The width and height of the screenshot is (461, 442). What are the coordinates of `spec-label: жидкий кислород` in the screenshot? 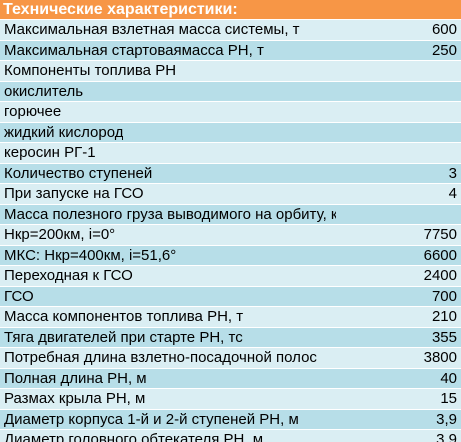 It's located at (64, 132).